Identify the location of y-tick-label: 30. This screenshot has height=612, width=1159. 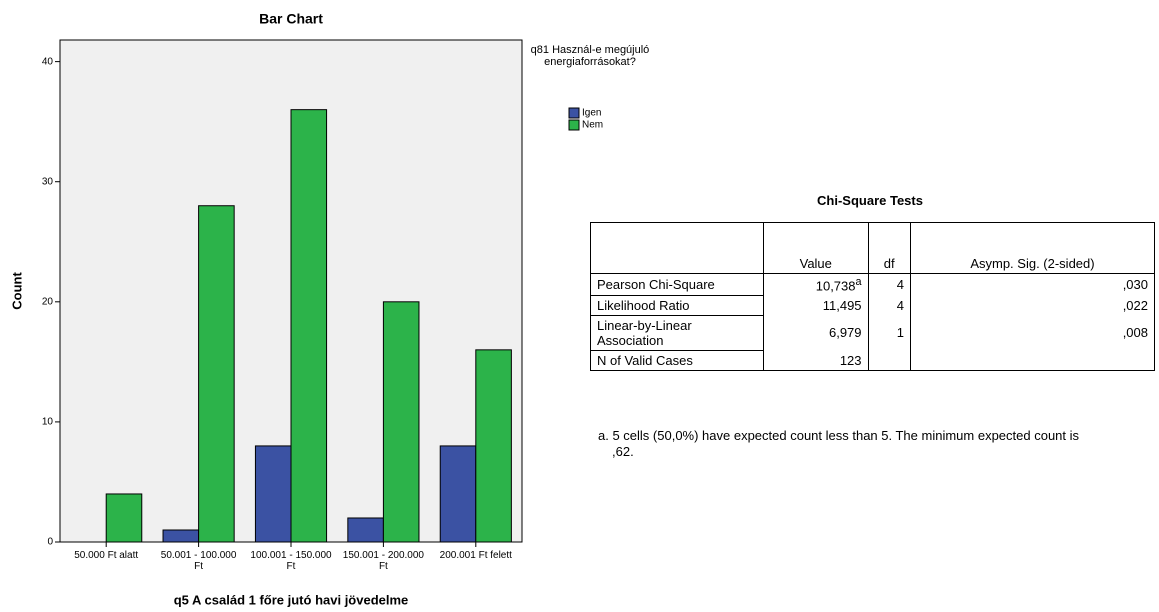
(48, 181).